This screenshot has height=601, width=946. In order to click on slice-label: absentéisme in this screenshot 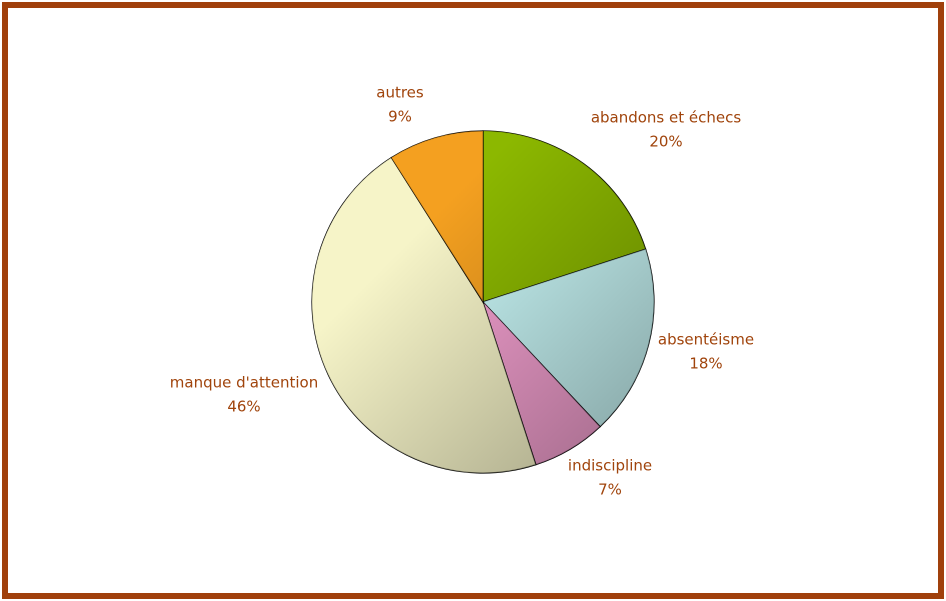, I will do `click(706, 340)`.